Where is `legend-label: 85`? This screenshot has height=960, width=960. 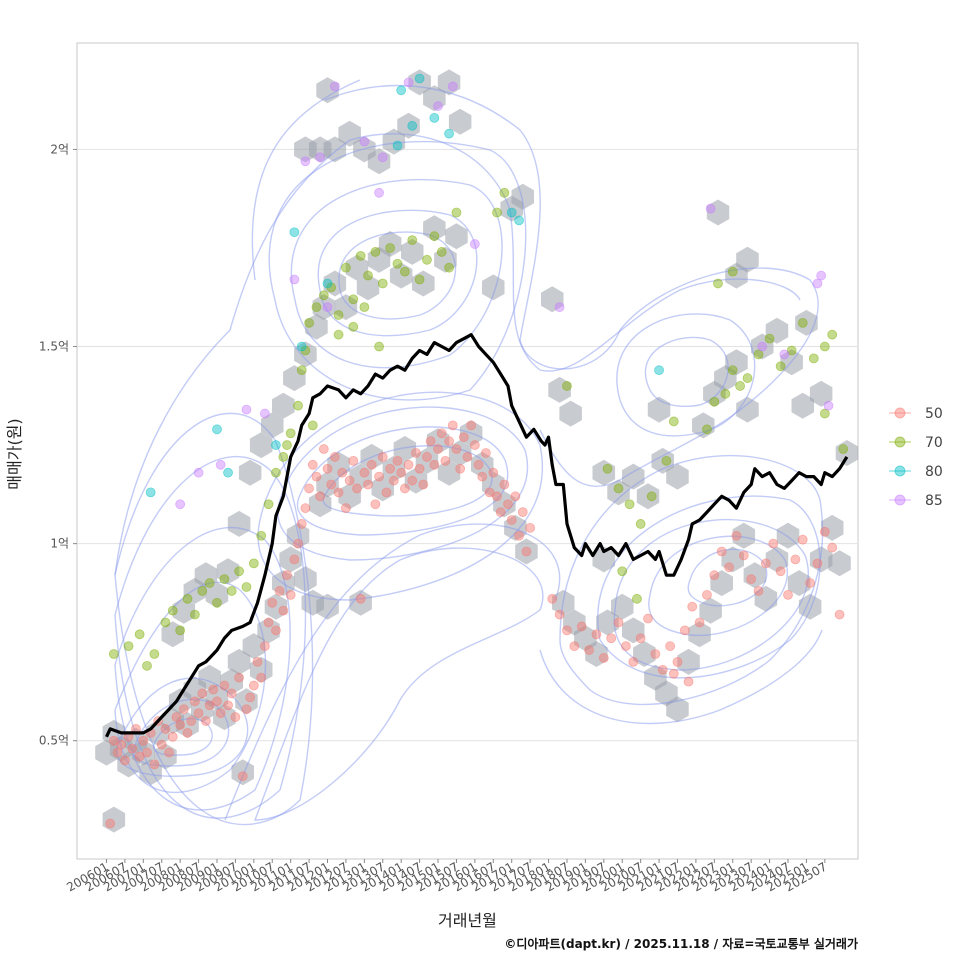
legend-label: 85 is located at coordinates (934, 501).